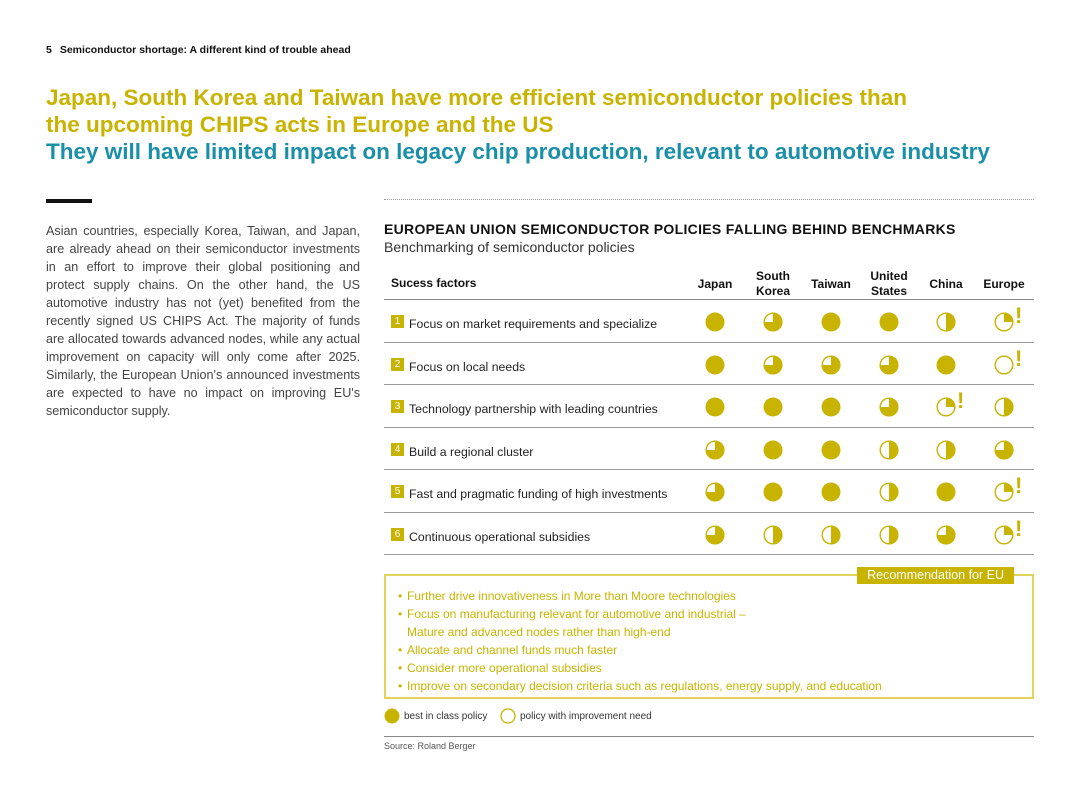  What do you see at coordinates (397, 491) in the screenshot?
I see `row-number-badge: 5` at bounding box center [397, 491].